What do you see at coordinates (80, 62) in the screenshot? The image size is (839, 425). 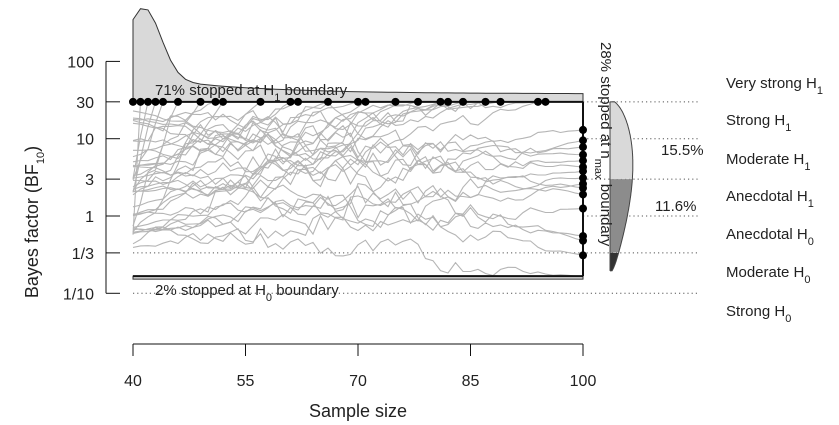 I see `y-tick-label: 100` at bounding box center [80, 62].